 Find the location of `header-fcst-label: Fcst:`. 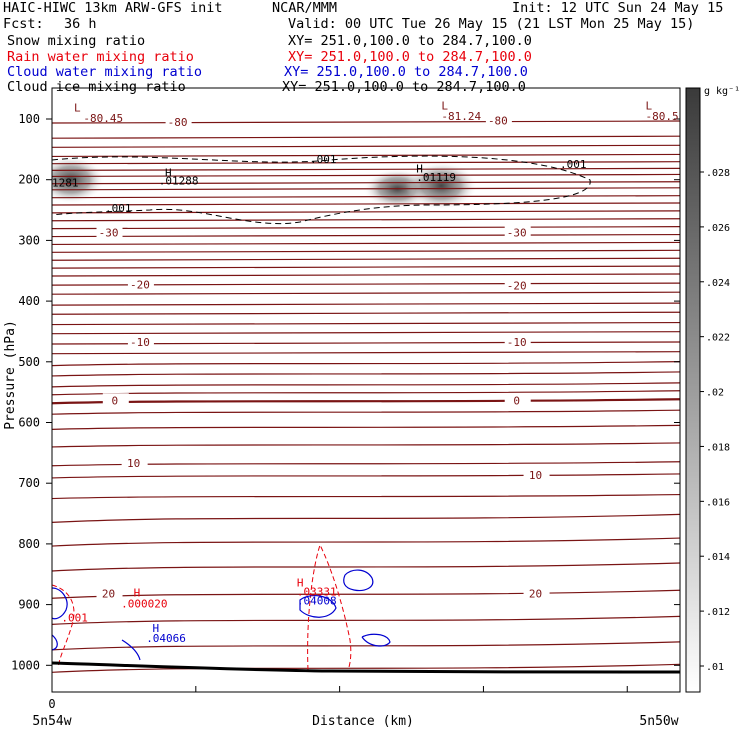

header-fcst-label: Fcst: is located at coordinates (23, 24).